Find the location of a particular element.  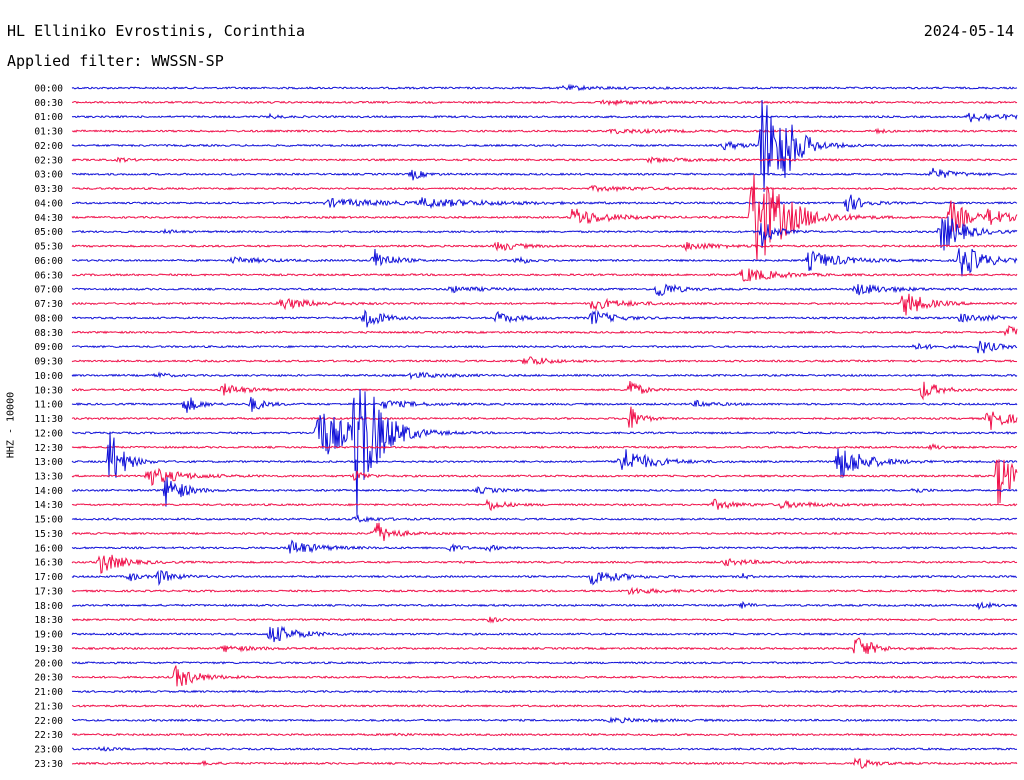

time-tick-label: 08:00 is located at coordinates (48, 318).